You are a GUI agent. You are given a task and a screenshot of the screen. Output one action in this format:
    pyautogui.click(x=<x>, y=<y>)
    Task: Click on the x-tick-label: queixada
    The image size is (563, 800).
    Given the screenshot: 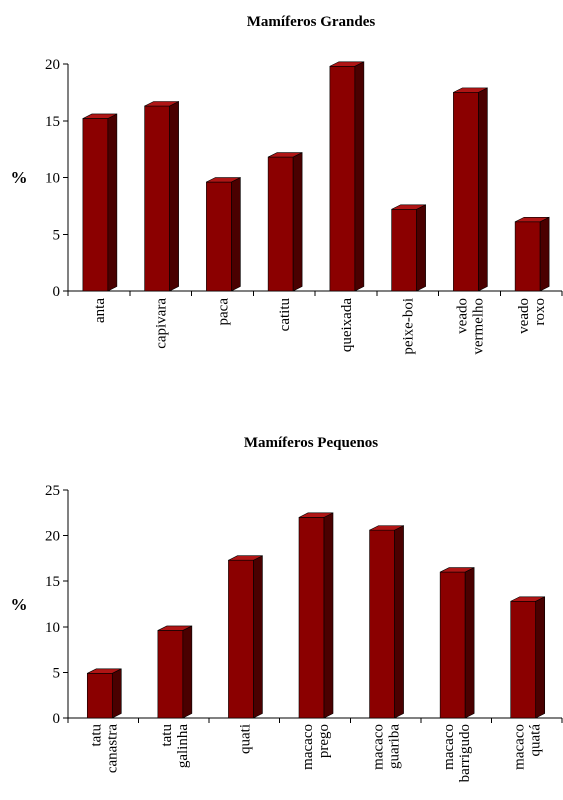 What is the action you would take?
    pyautogui.click(x=347, y=325)
    